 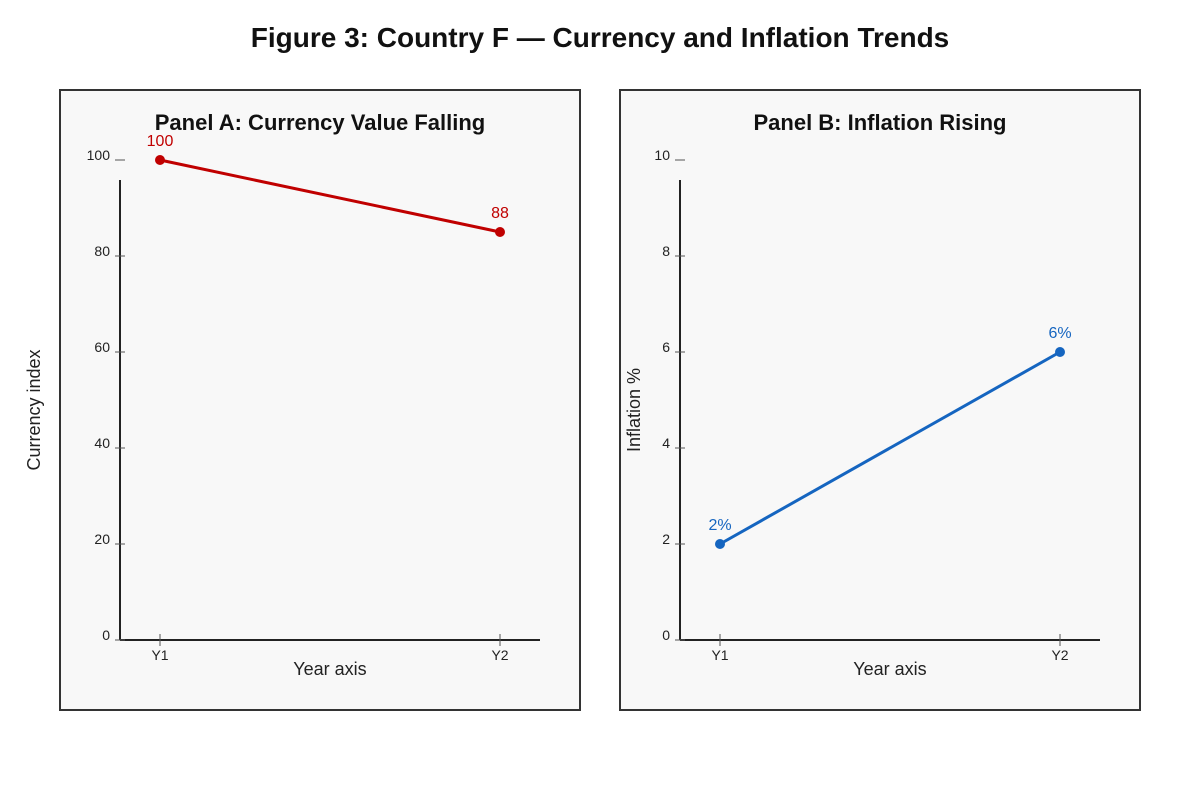 I want to click on y-axis-title: Currency index, so click(x=34, y=409).